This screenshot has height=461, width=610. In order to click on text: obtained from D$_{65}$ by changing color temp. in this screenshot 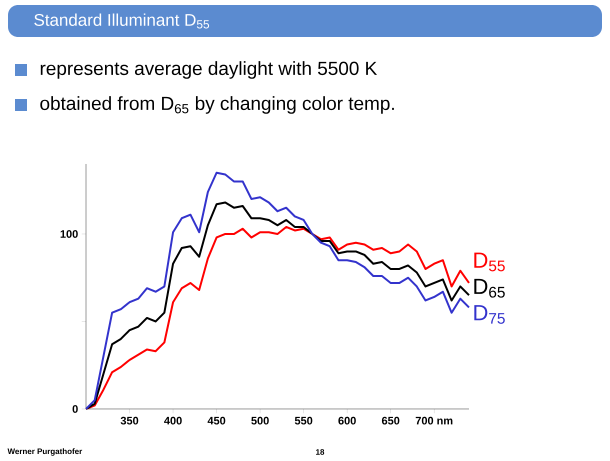, I will do `click(217, 105)`.